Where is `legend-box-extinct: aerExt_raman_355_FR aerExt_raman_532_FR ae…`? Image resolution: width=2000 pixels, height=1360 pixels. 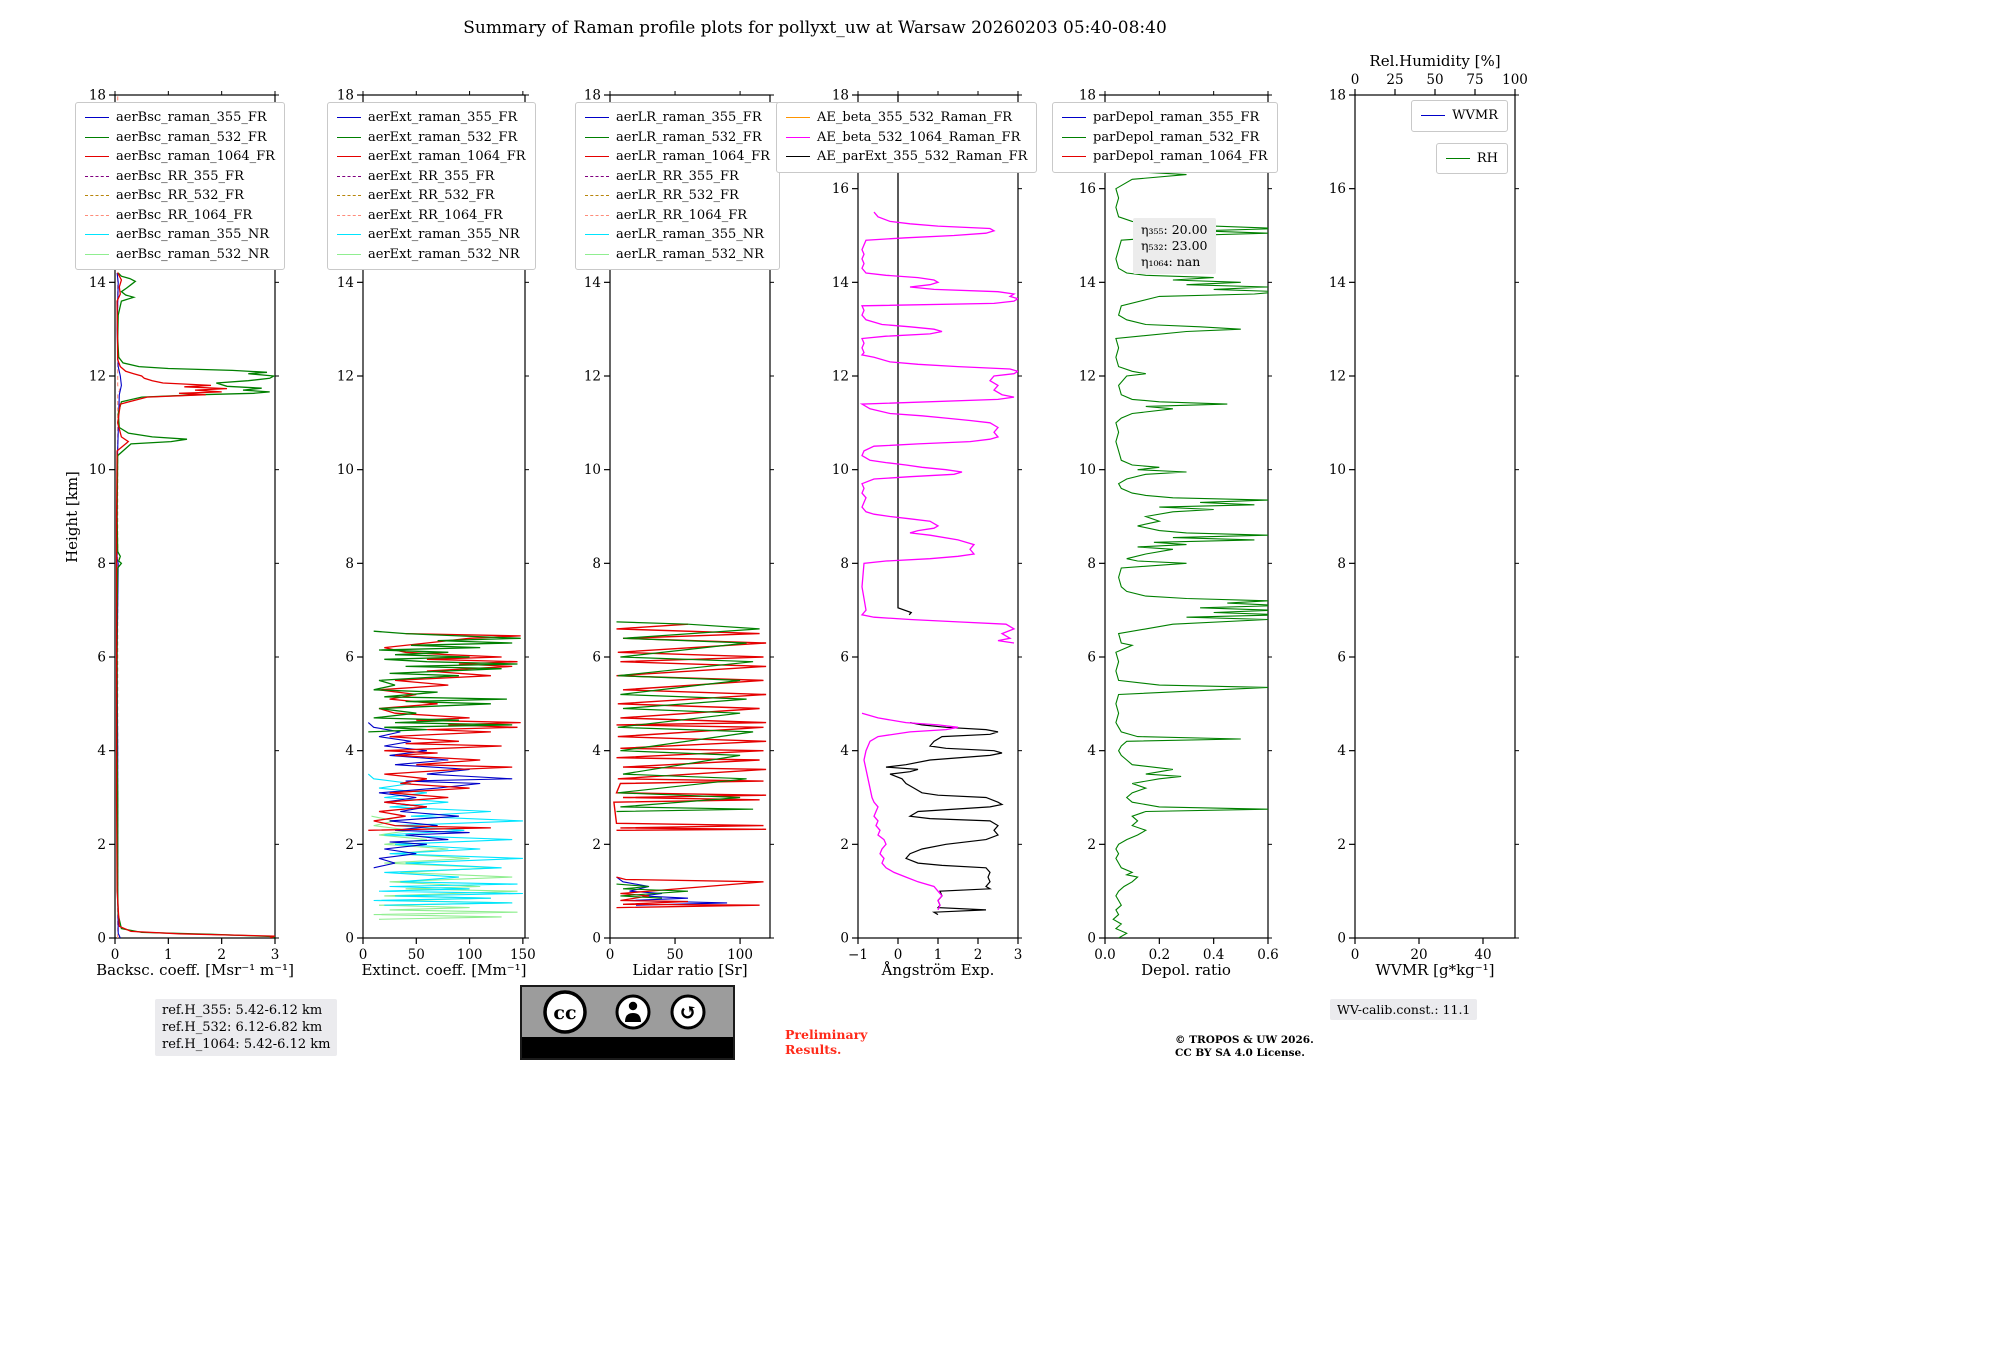 legend-box-extinct: aerExt_raman_355_FR aerExt_raman_532_FR ae… is located at coordinates (431, 186).